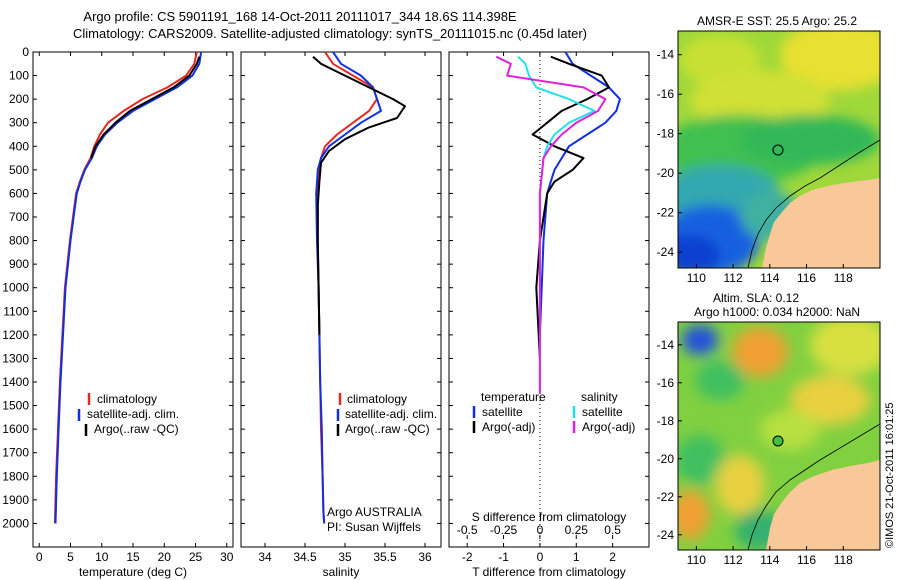 The width and height of the screenshot is (900, 580). Describe the element at coordinates (549, 572) in the screenshot. I see `x-axis-label: T difference from climatology` at that location.